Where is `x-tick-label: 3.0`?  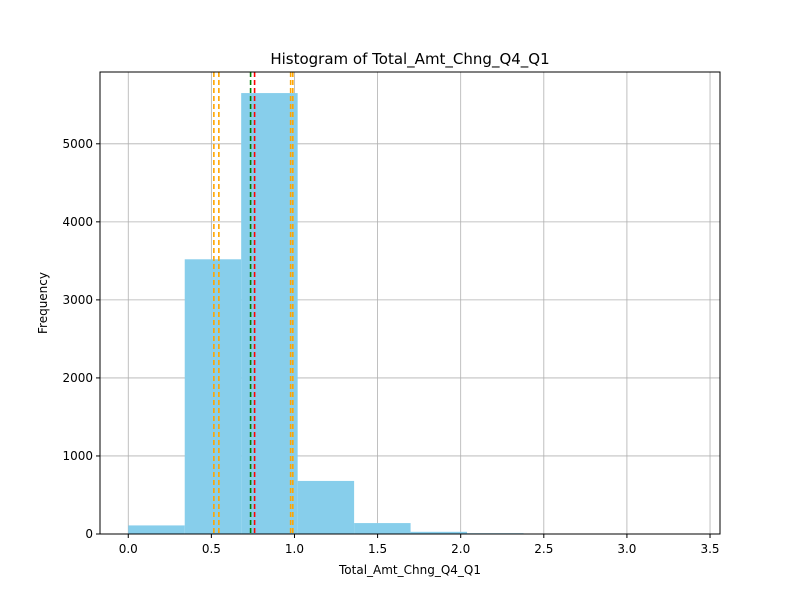 x-tick-label: 3.0 is located at coordinates (626, 549).